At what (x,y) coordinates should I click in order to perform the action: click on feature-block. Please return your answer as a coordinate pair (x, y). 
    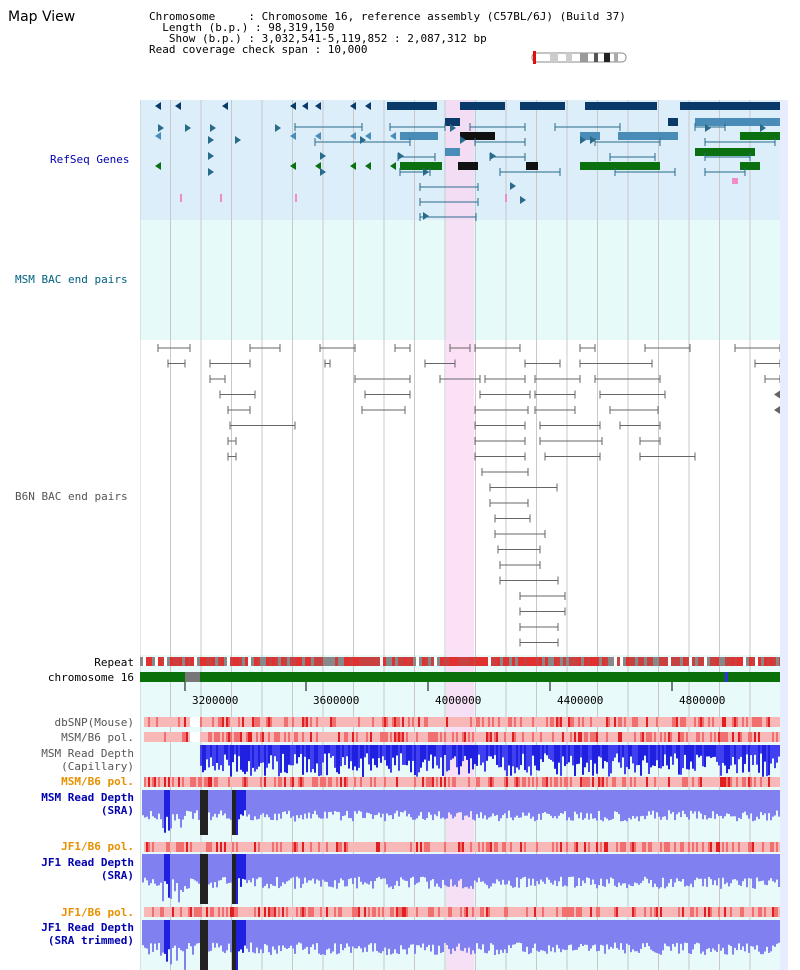
    Looking at the image, I should click on (452, 122).